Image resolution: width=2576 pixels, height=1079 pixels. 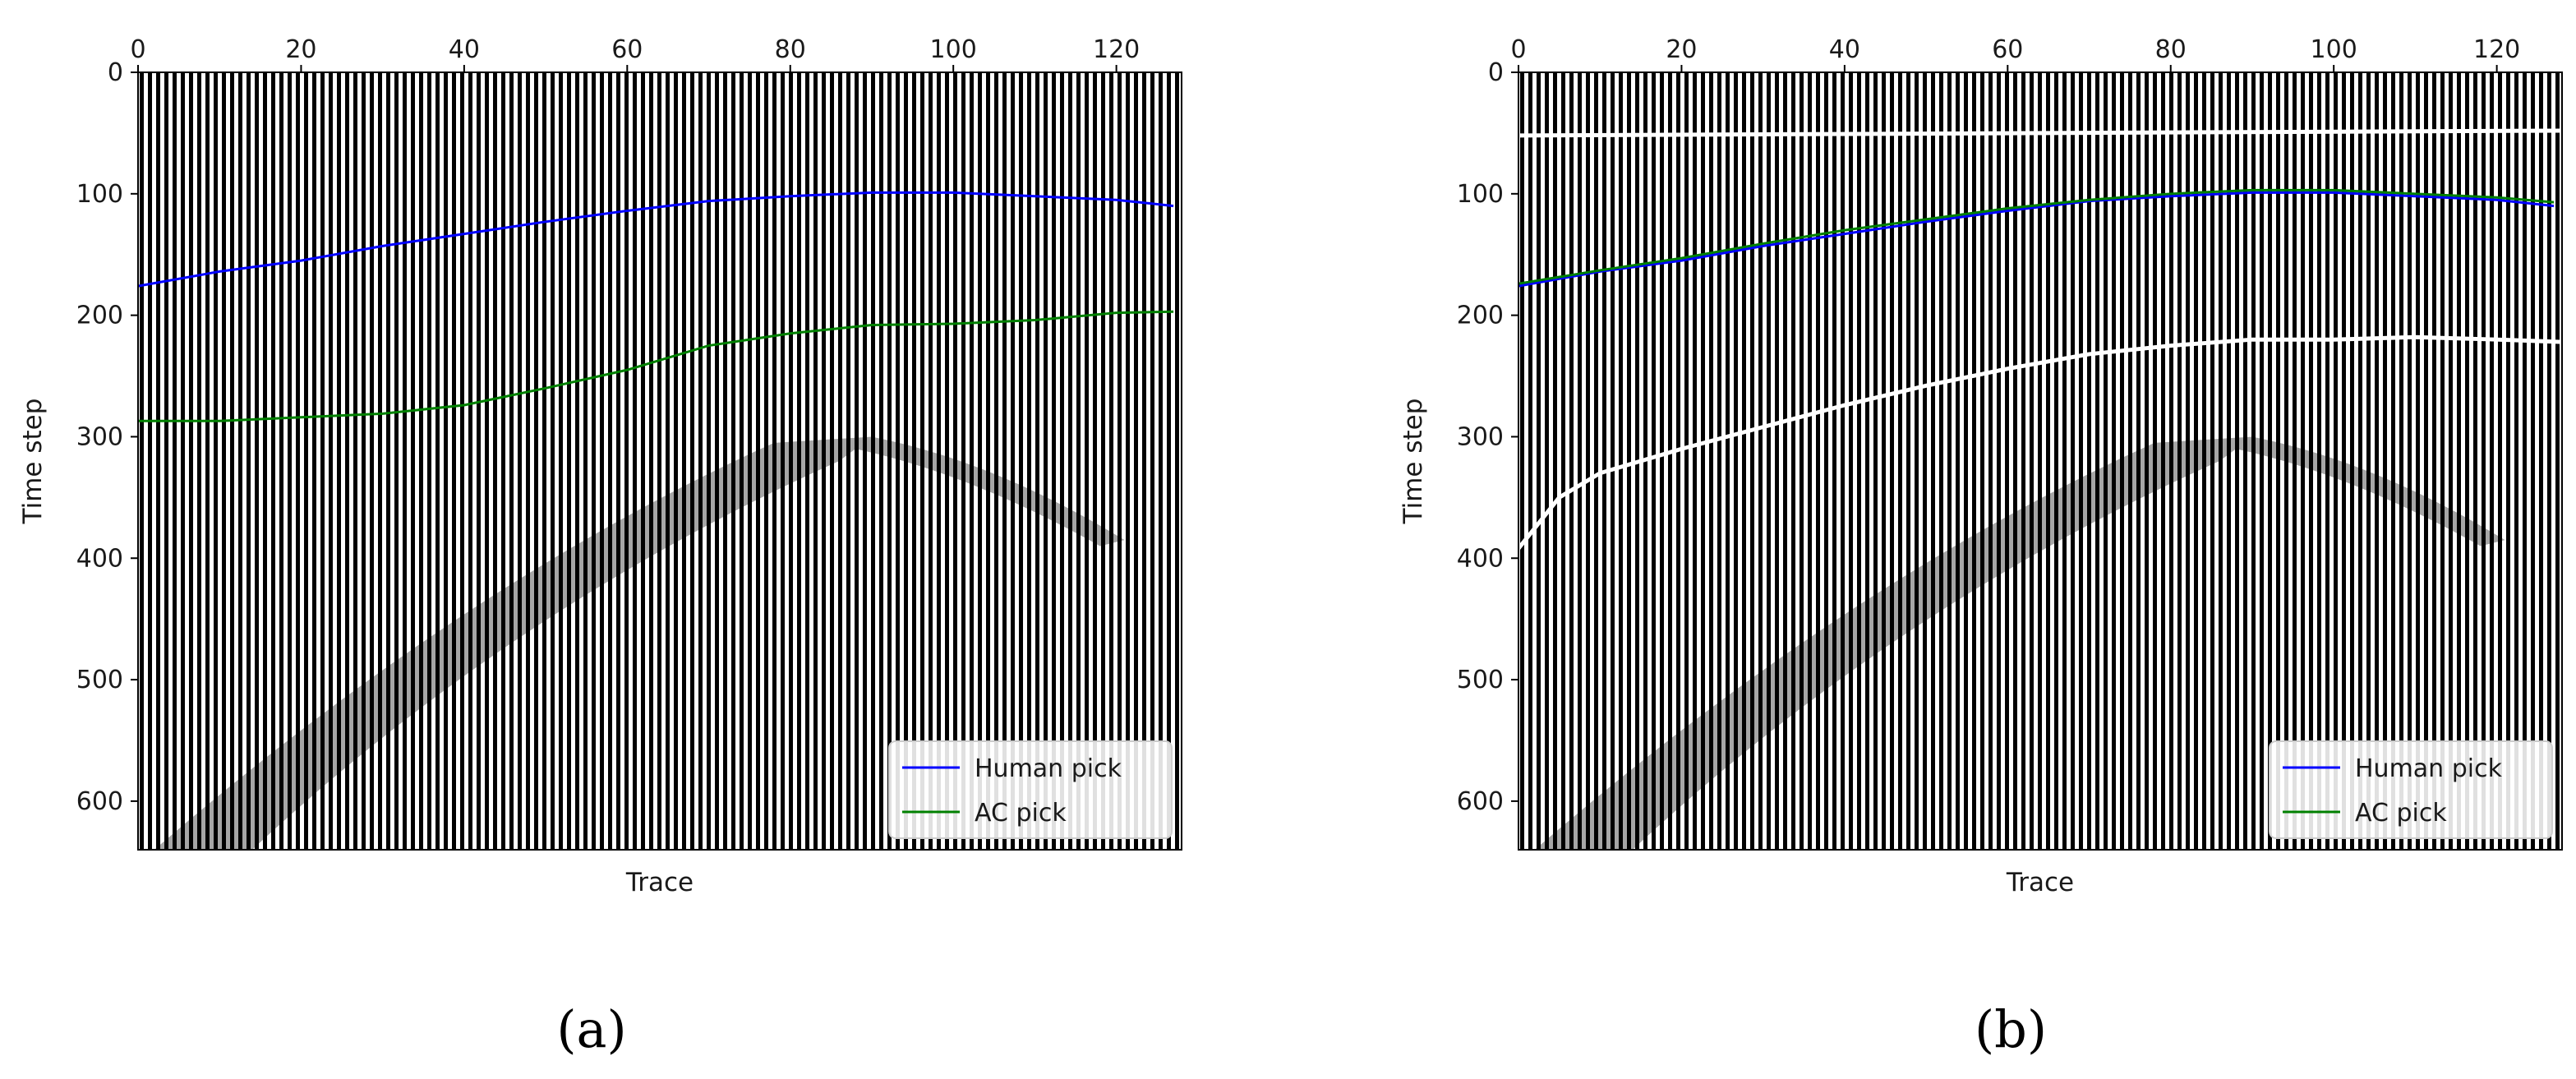 I want to click on panel-b-caption: (b), so click(x=2011, y=1029).